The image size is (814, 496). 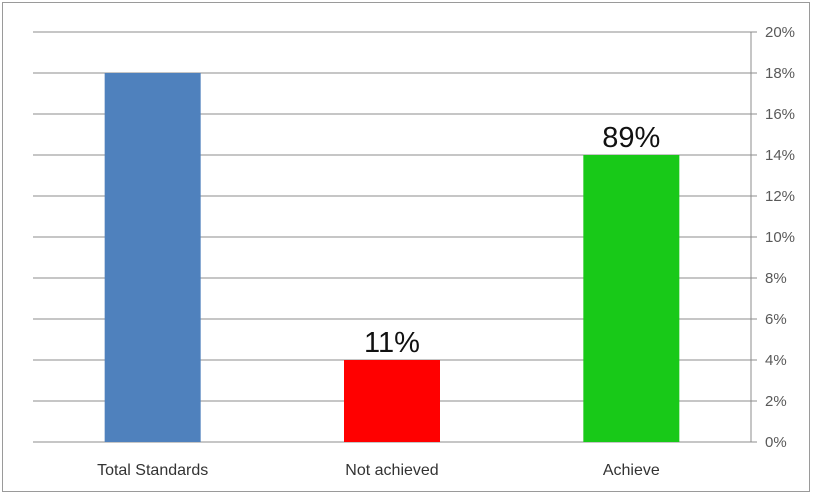 What do you see at coordinates (631, 298) in the screenshot?
I see `bar-achieve` at bounding box center [631, 298].